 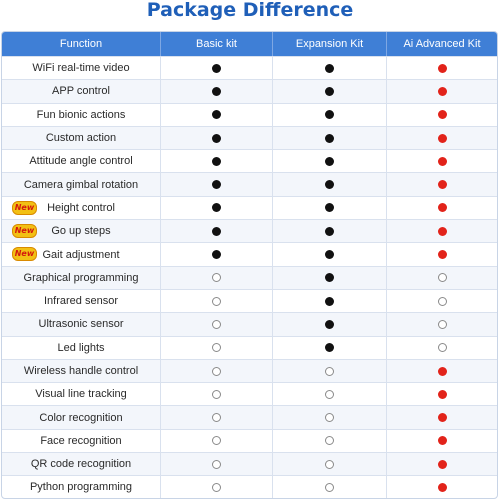 What do you see at coordinates (81, 441) in the screenshot?
I see `function-cell: Face recognition` at bounding box center [81, 441].